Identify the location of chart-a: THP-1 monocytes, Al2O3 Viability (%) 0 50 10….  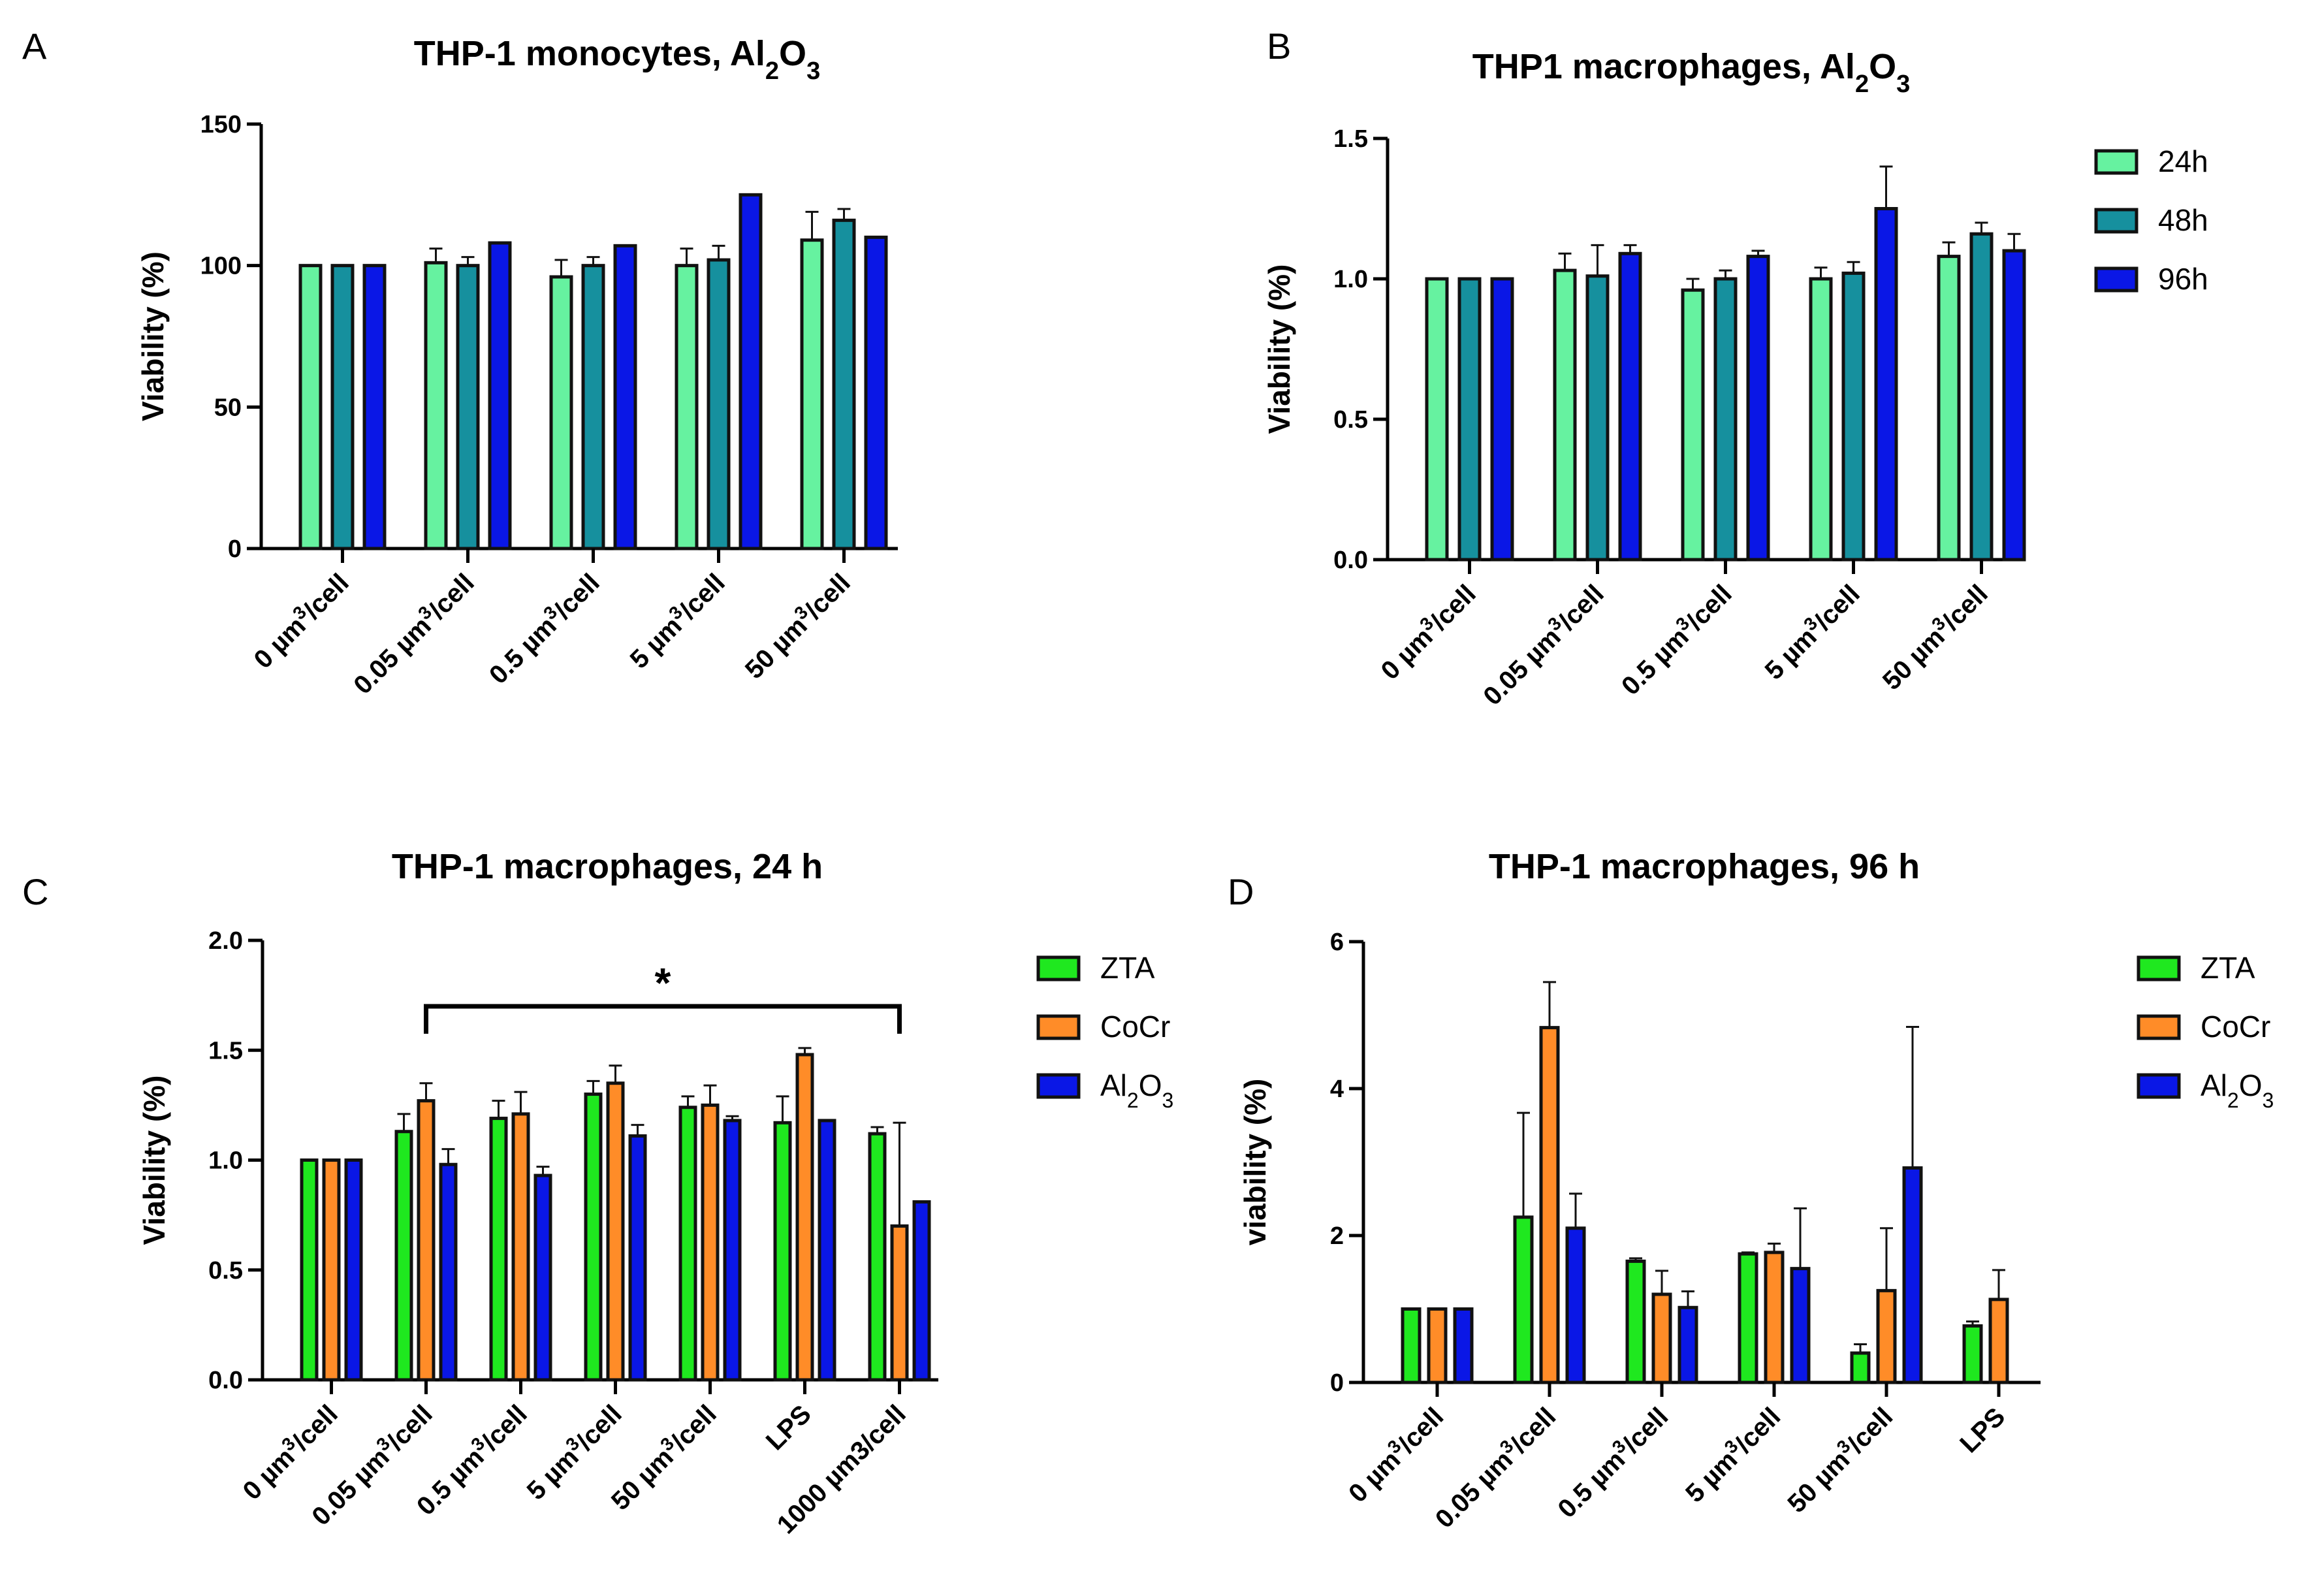
(517, 367).